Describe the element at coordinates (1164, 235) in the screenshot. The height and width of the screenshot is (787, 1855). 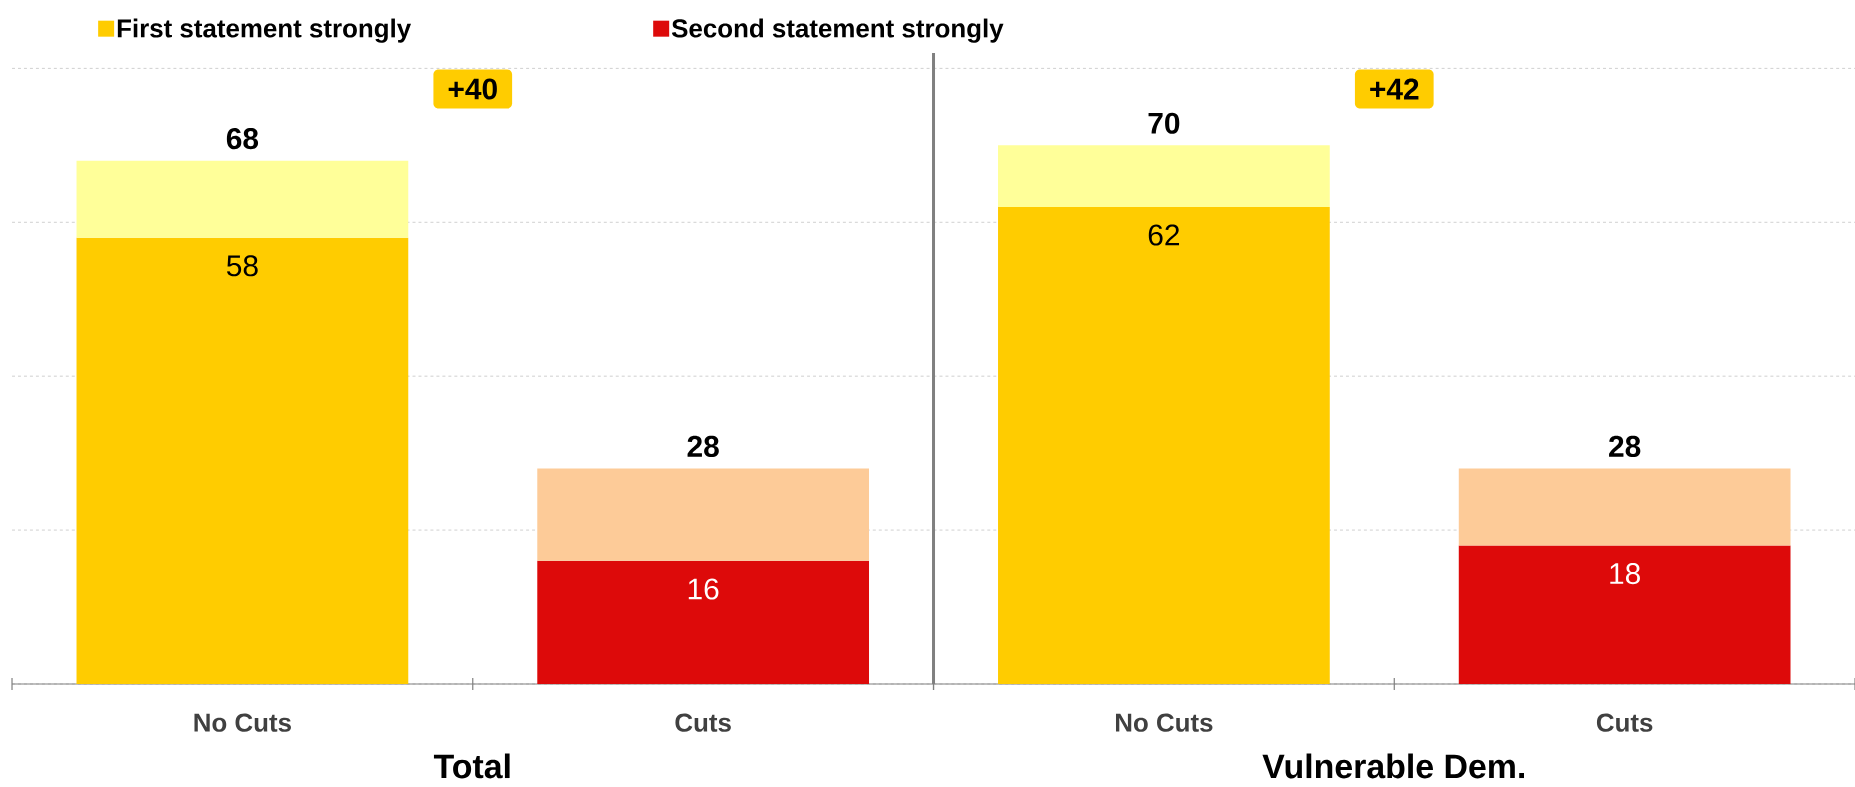
I see `data-label: 62` at that location.